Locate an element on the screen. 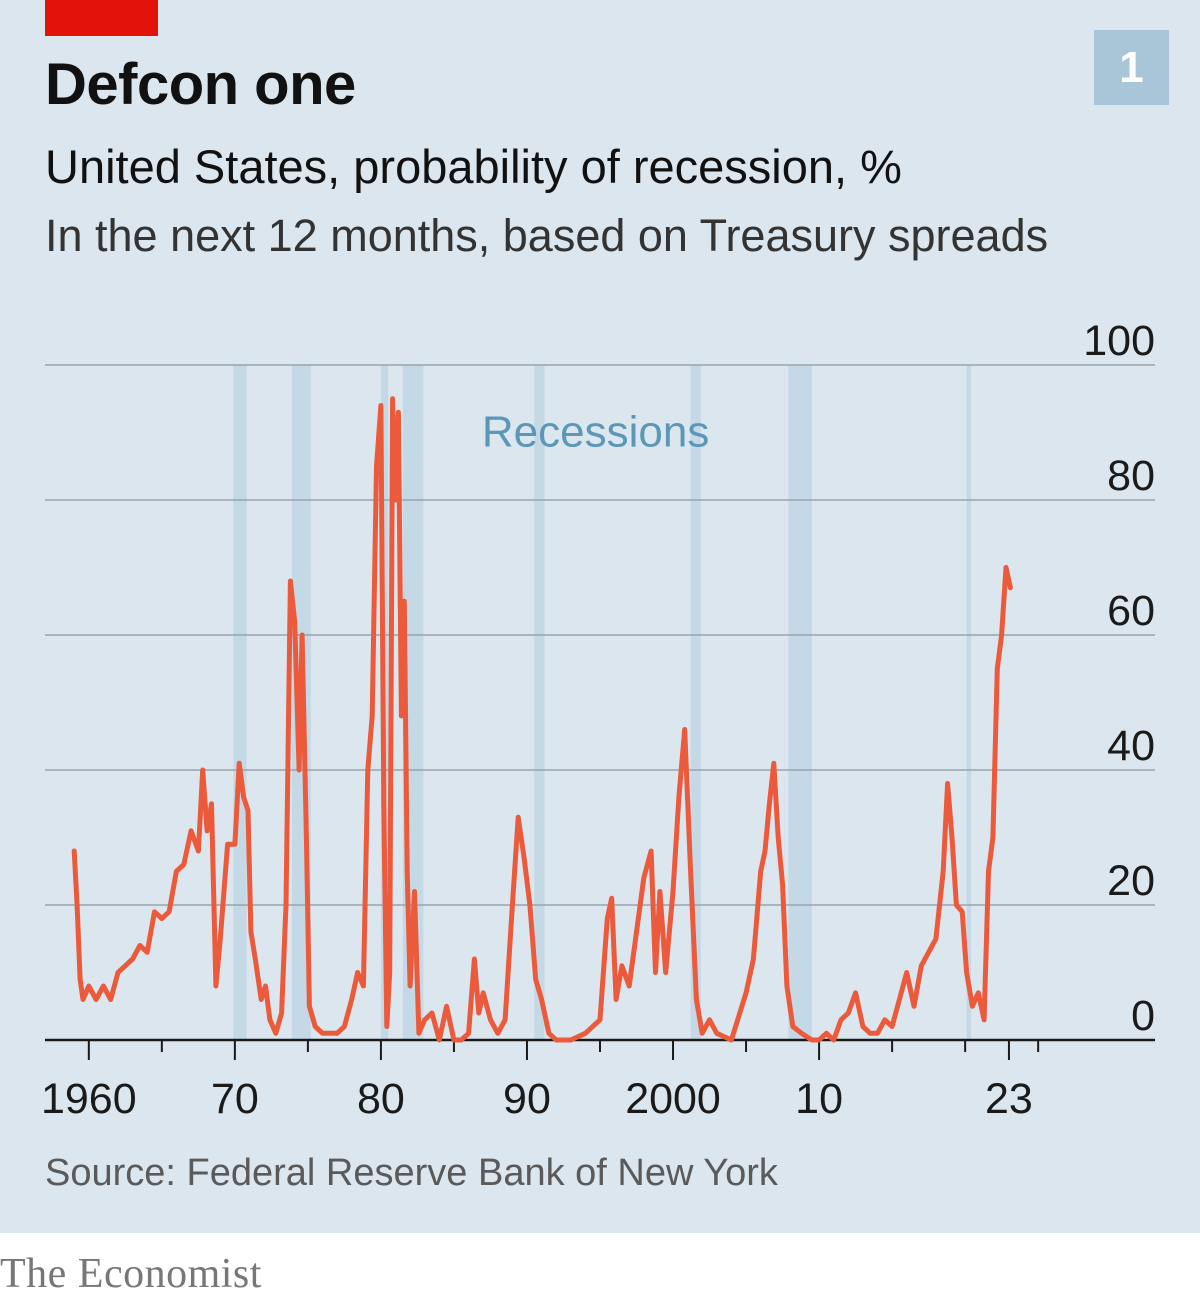 The width and height of the screenshot is (1200, 1305). recessions-annotation: Recessions is located at coordinates (595, 432).